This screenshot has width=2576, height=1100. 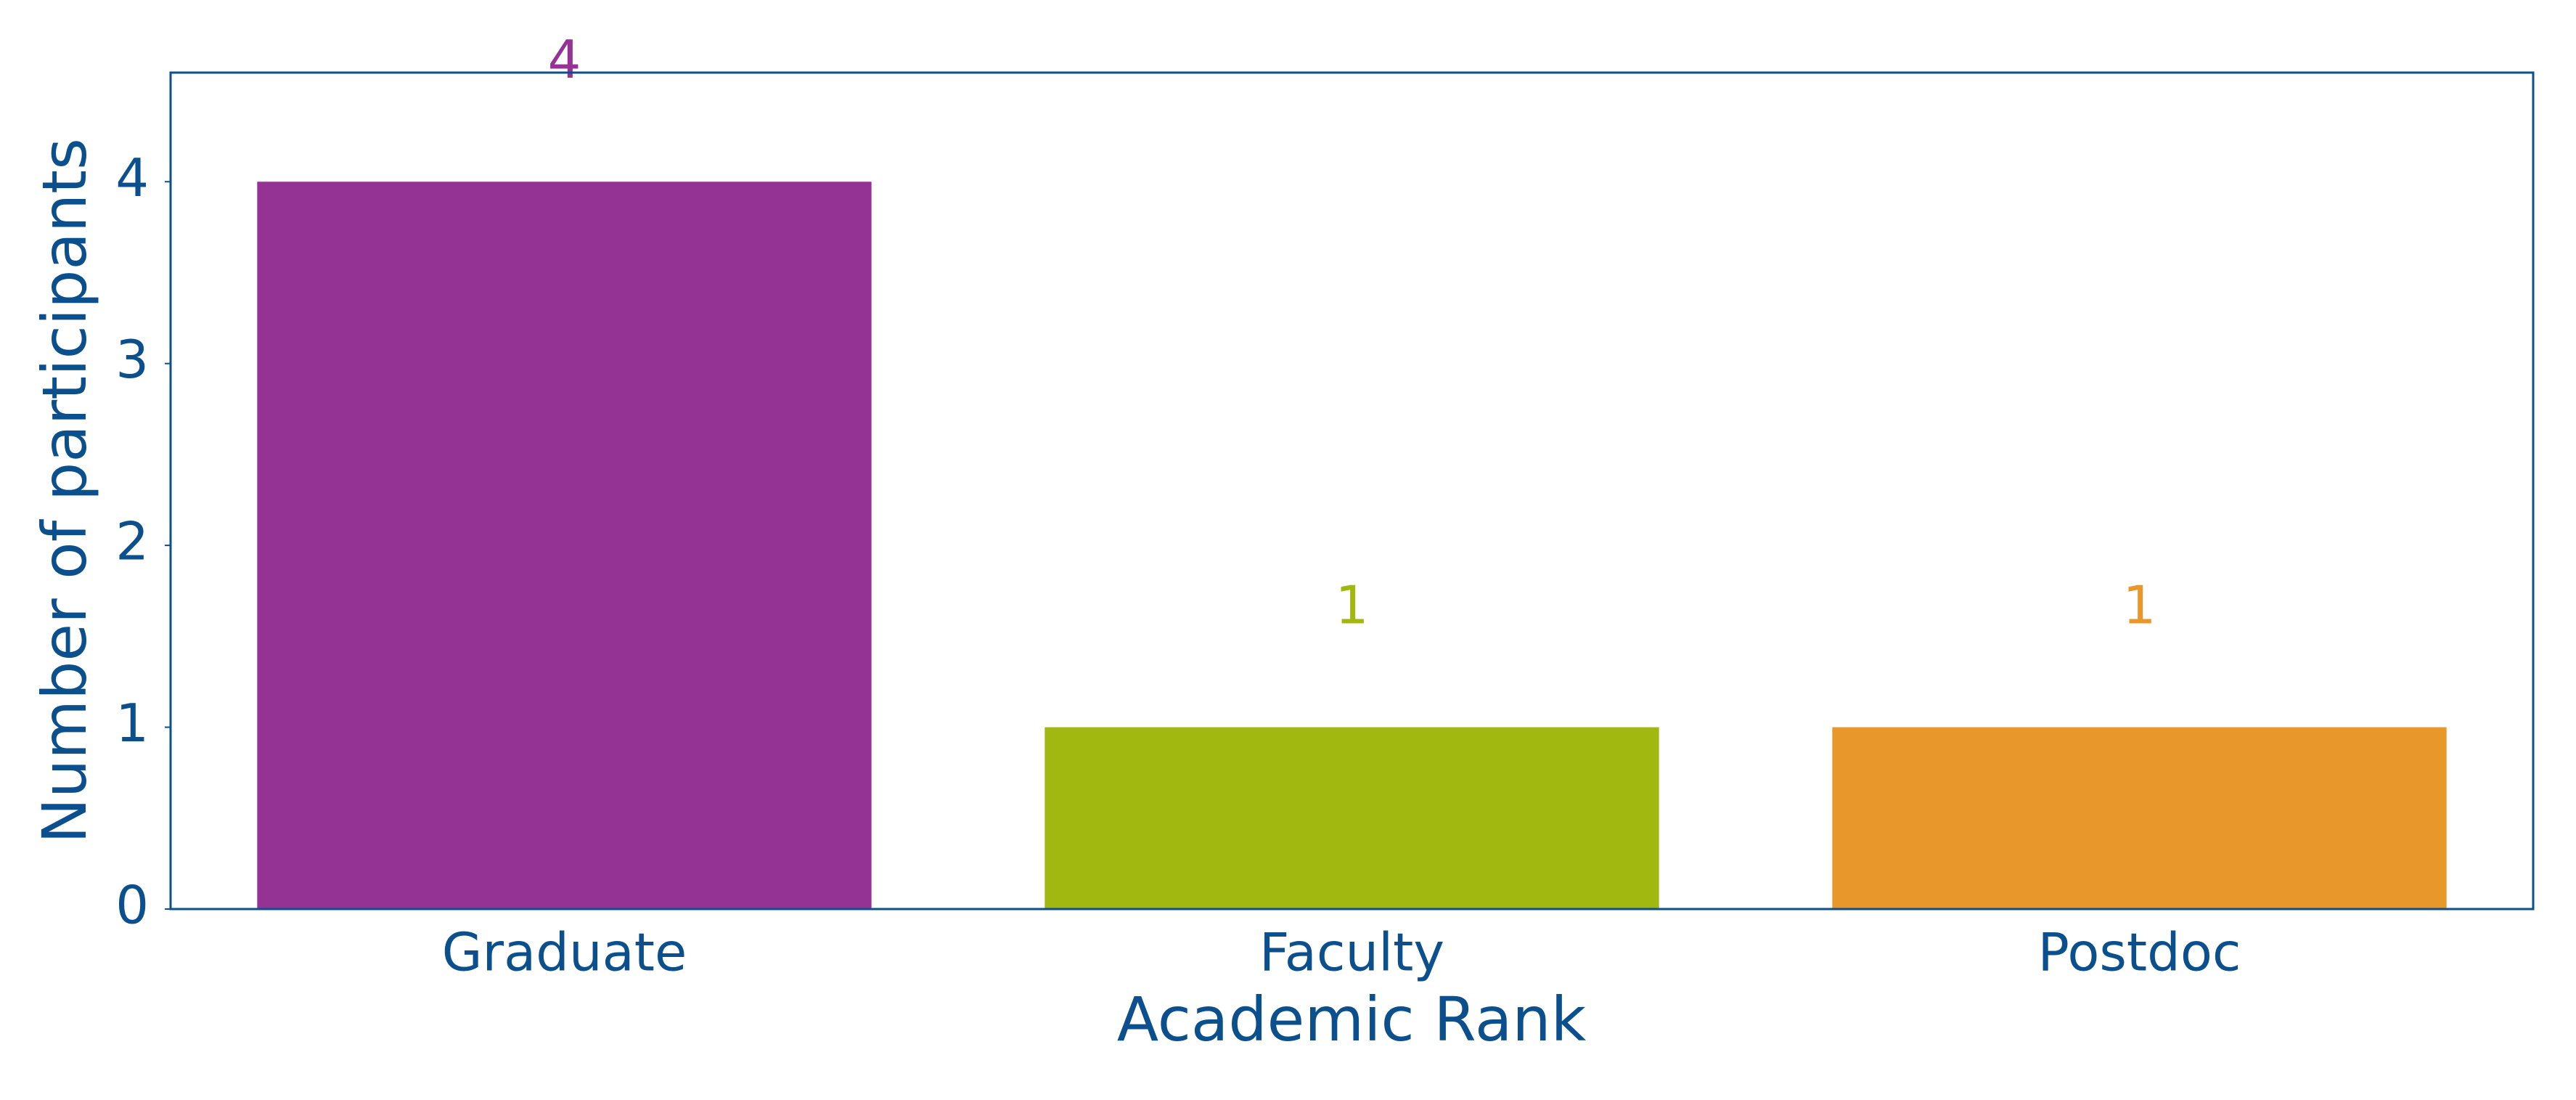 I want to click on x-tick-label: Graduate, so click(x=564, y=952).